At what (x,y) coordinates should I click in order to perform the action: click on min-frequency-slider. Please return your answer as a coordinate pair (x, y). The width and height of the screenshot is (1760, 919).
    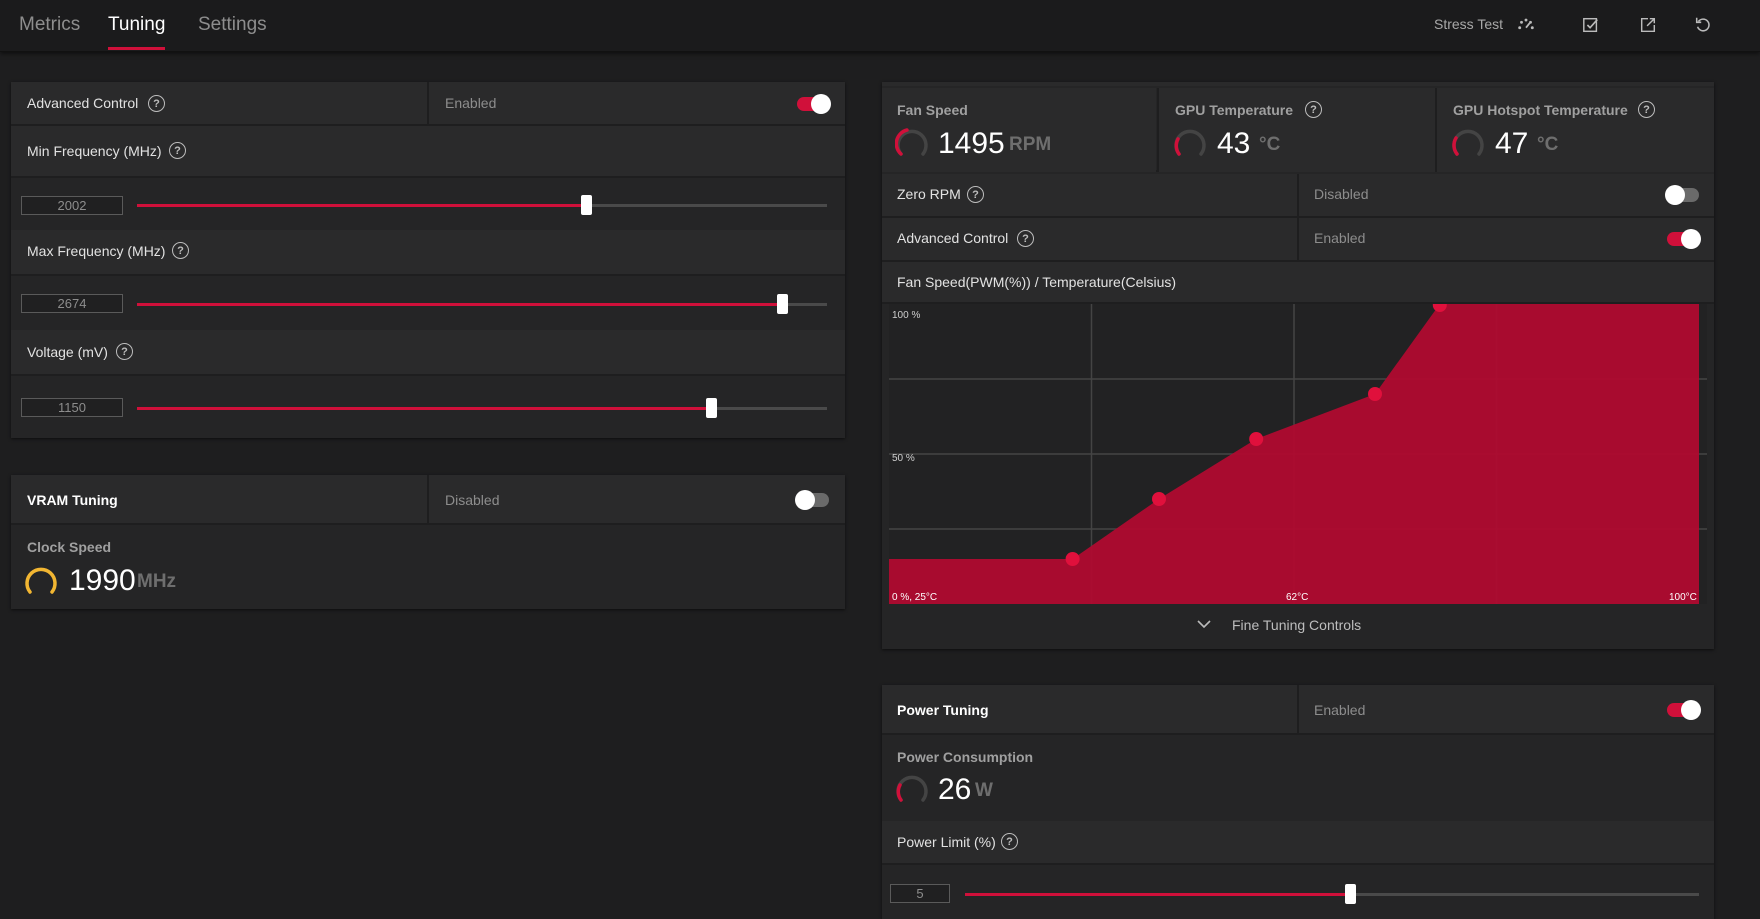
    Looking at the image, I should click on (482, 205).